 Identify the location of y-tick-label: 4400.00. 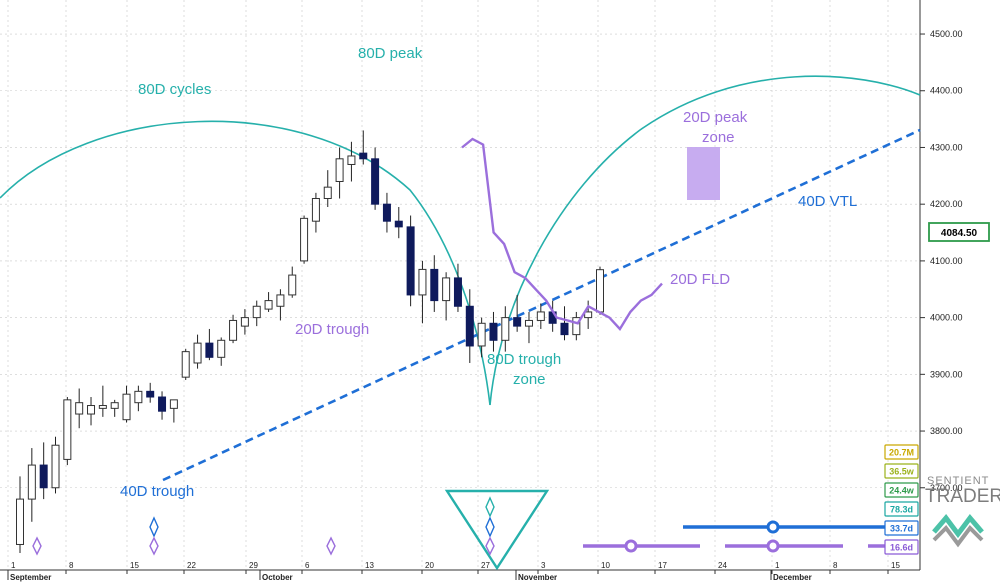
(946, 91).